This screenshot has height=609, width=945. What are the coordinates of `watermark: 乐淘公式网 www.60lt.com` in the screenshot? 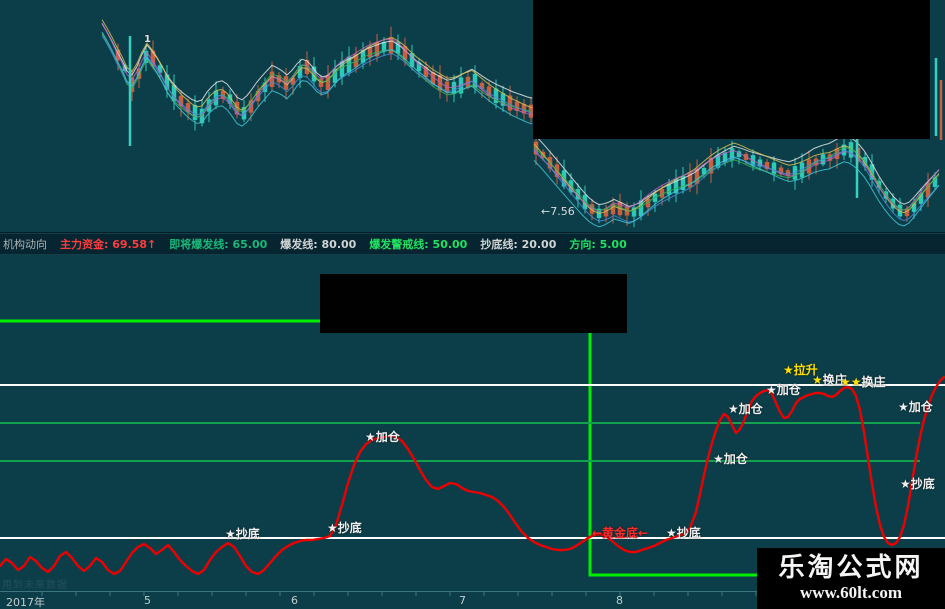 It's located at (851, 578).